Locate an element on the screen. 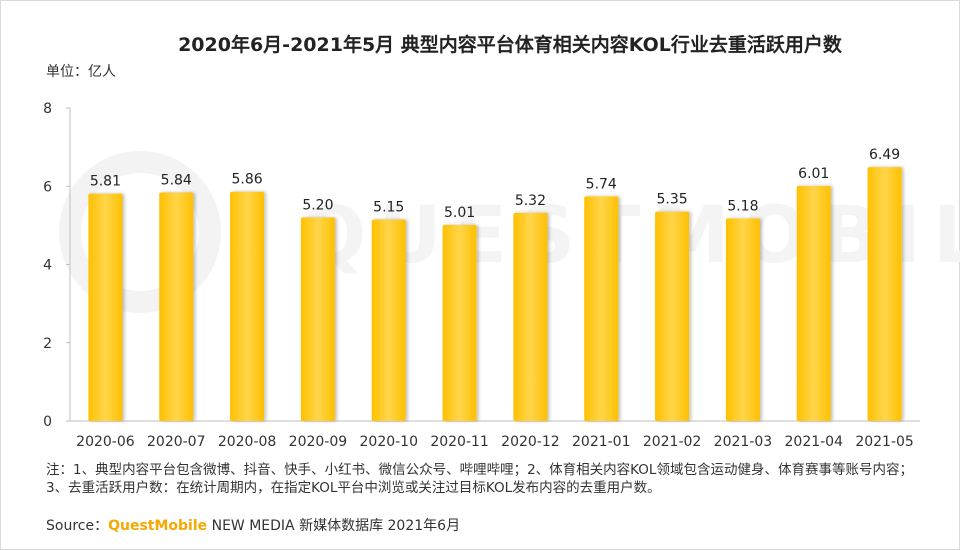 The image size is (960, 550). value-label: 5.15 is located at coordinates (388, 208).